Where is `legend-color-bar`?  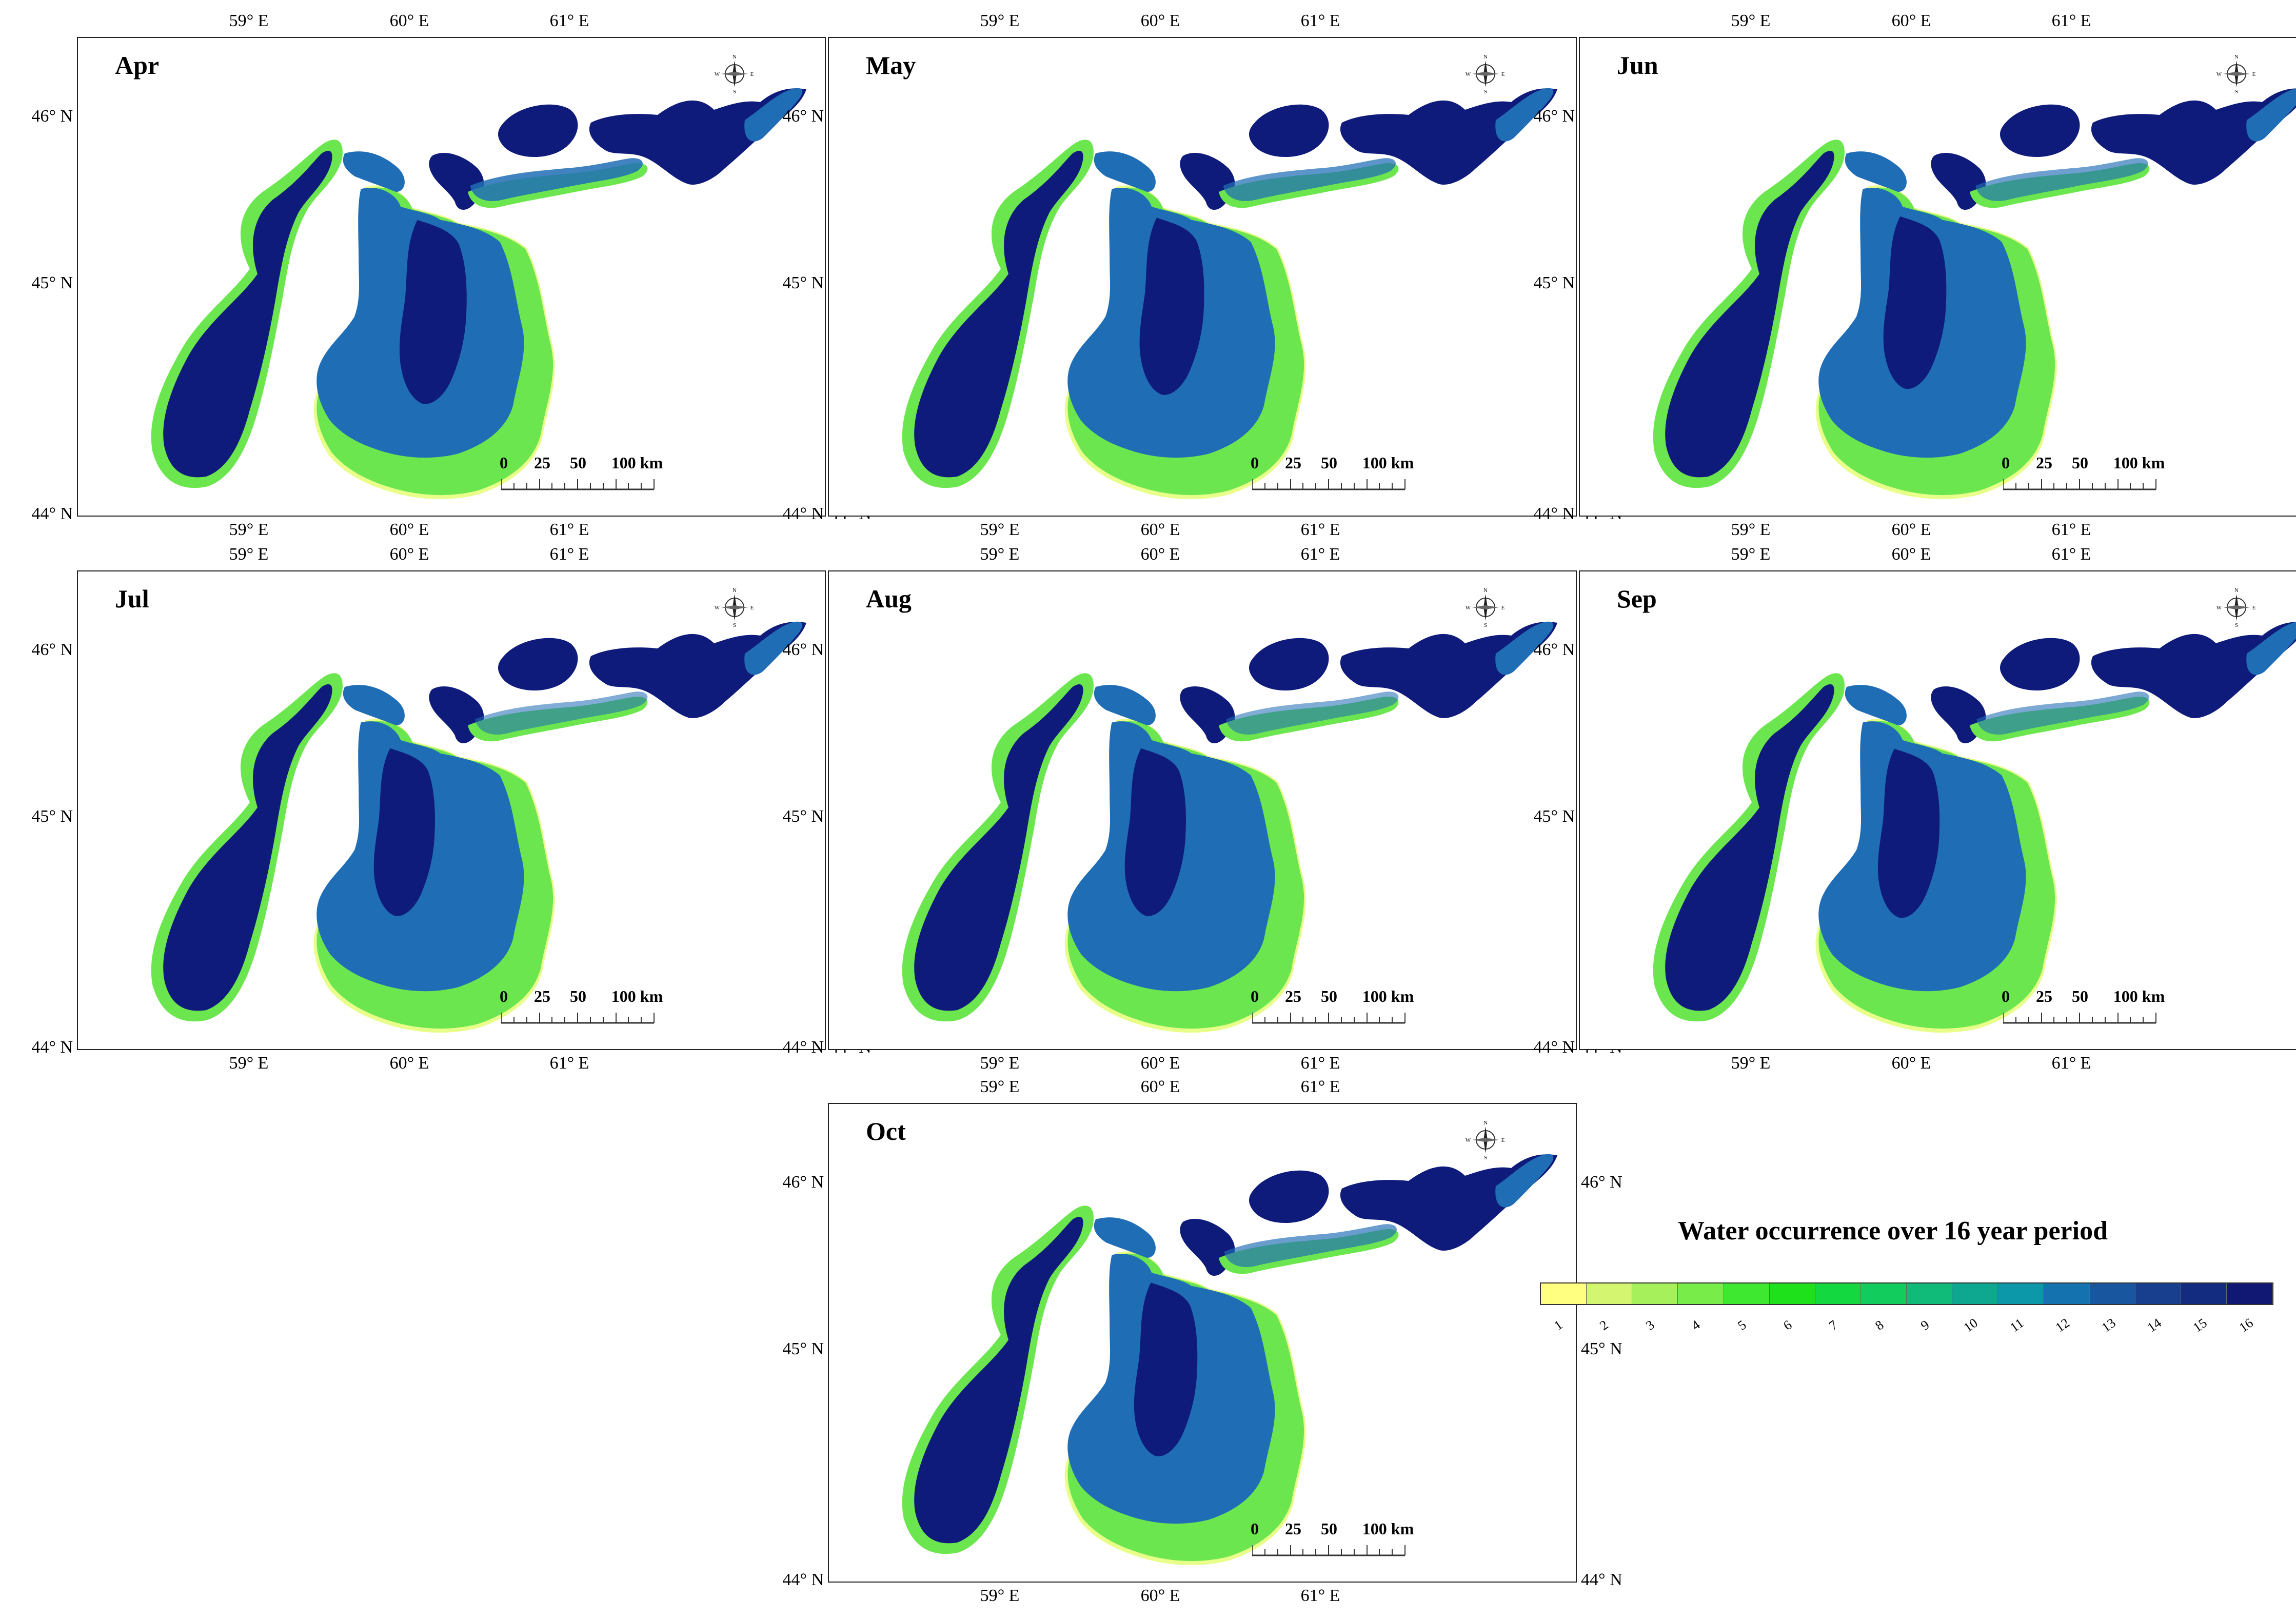
legend-color-bar is located at coordinates (1907, 1293).